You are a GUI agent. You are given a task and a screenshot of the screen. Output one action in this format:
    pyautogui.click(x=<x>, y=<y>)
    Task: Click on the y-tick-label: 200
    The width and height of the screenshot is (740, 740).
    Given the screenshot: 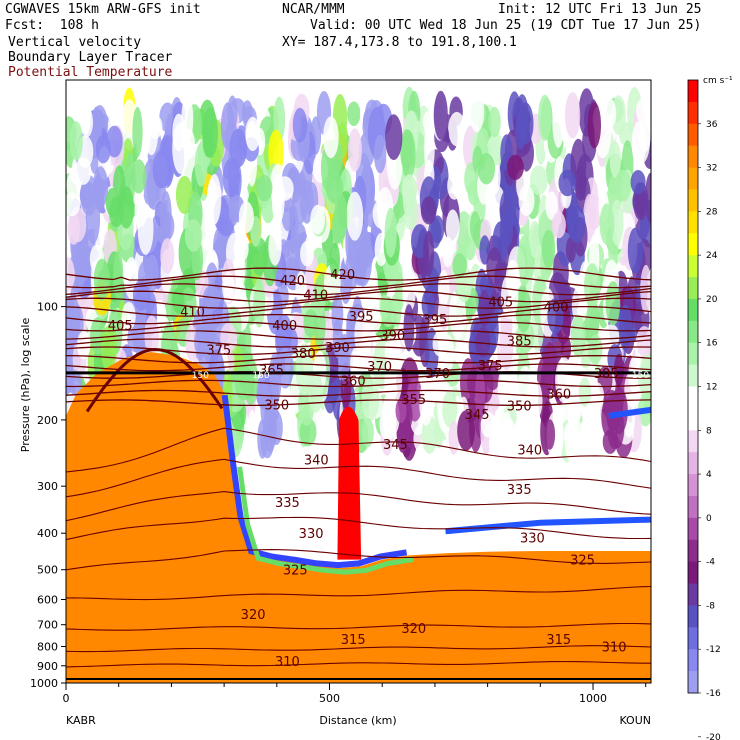 What is the action you would take?
    pyautogui.click(x=47, y=420)
    